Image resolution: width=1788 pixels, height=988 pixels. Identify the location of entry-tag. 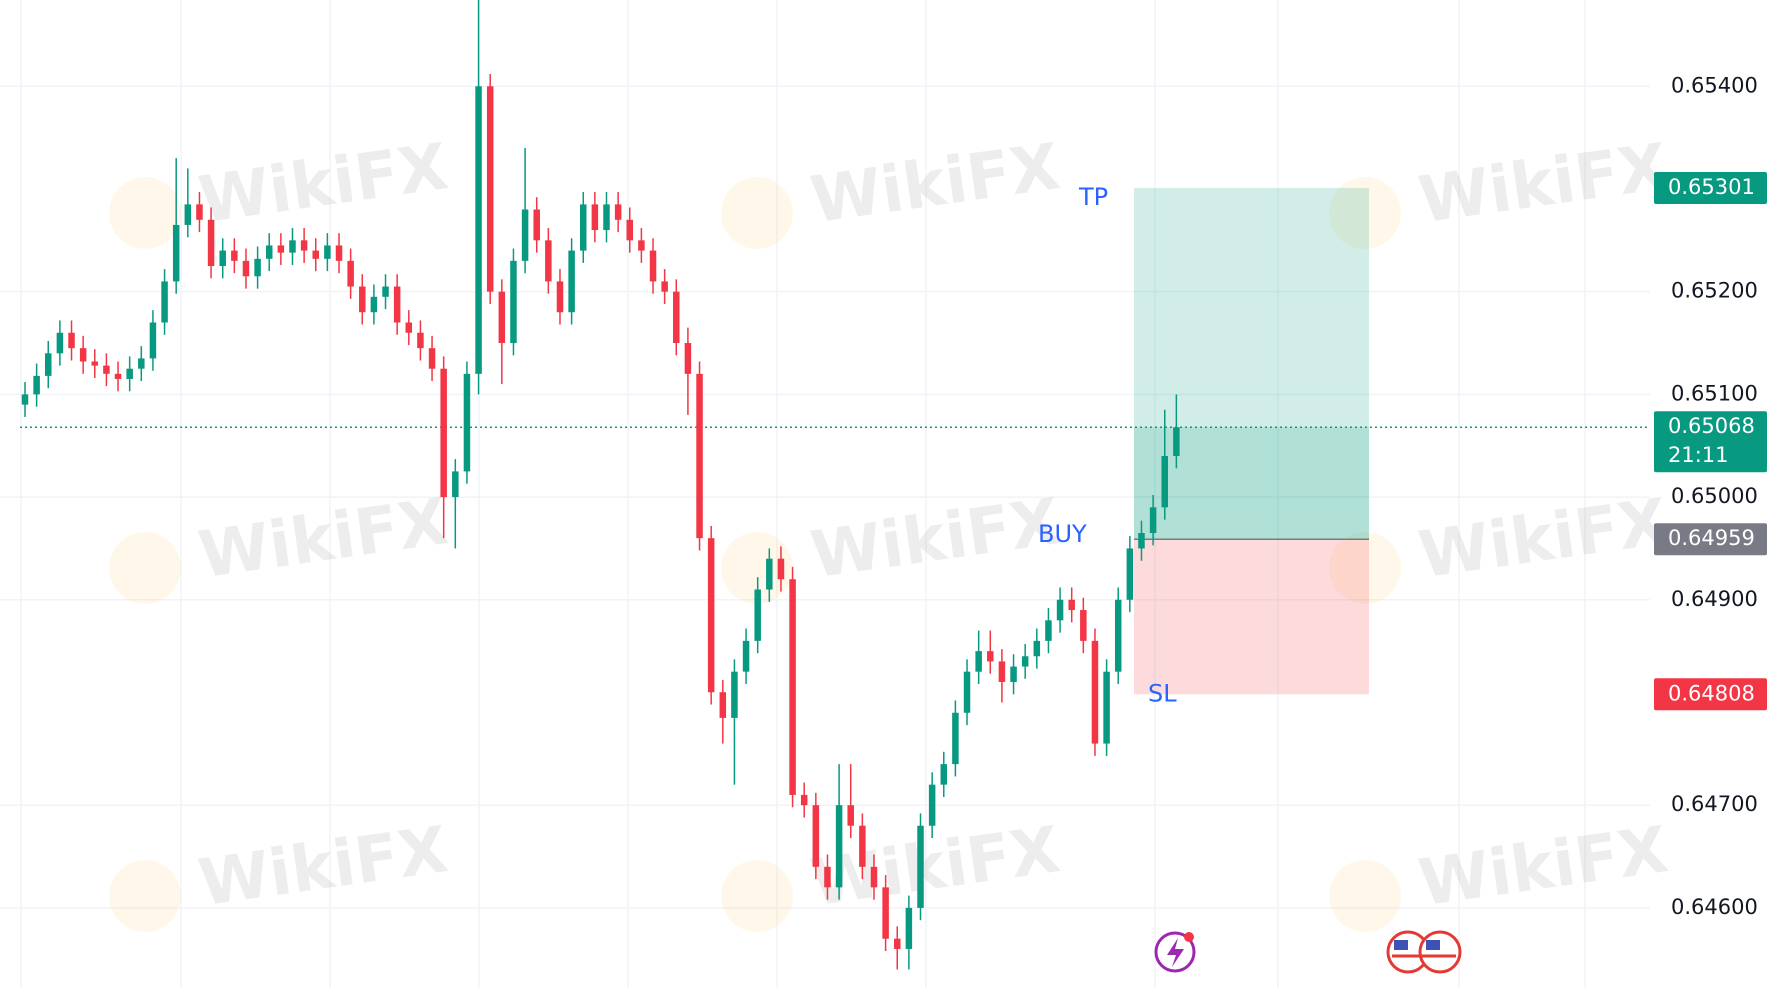
(1710, 539).